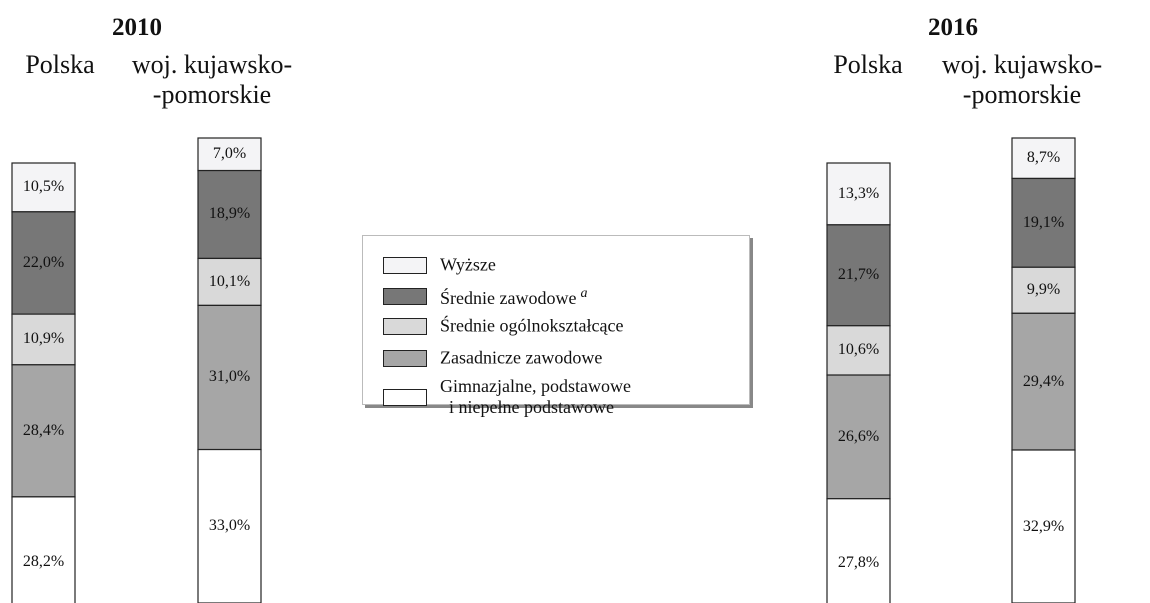 The width and height of the screenshot is (1150, 603). I want to click on panel-title: 2016, so click(953, 27).